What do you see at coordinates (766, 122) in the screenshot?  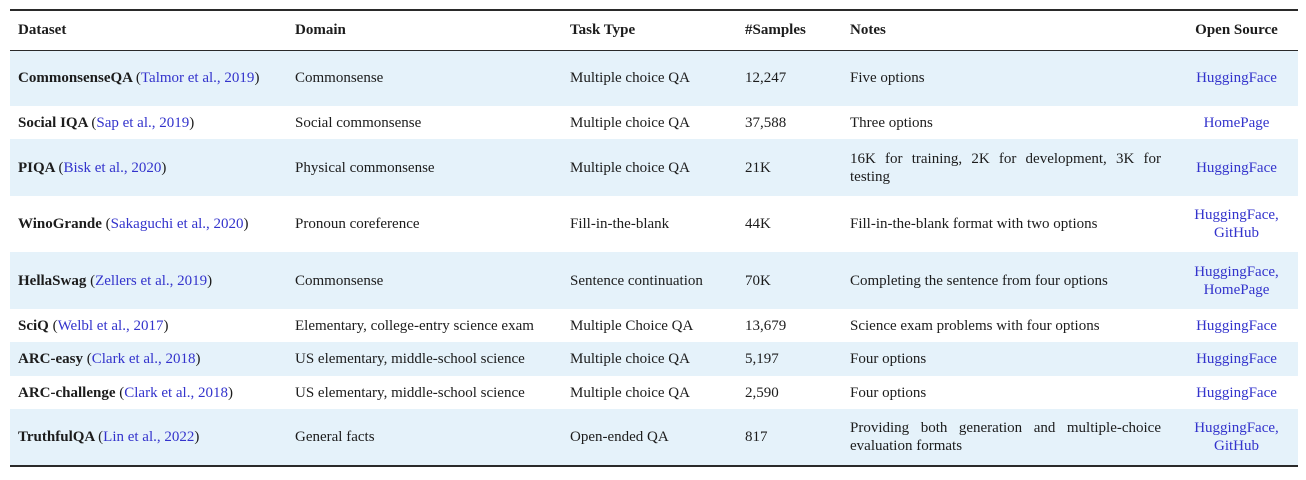 I see `samples-cell: 37,588` at bounding box center [766, 122].